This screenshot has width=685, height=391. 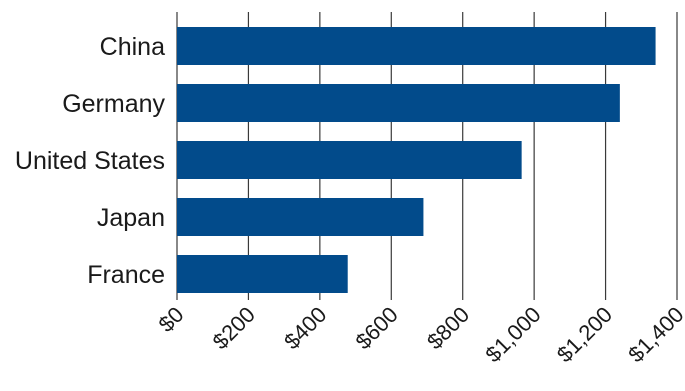 I want to click on x-tick-label: $1,000, so click(x=512, y=334).